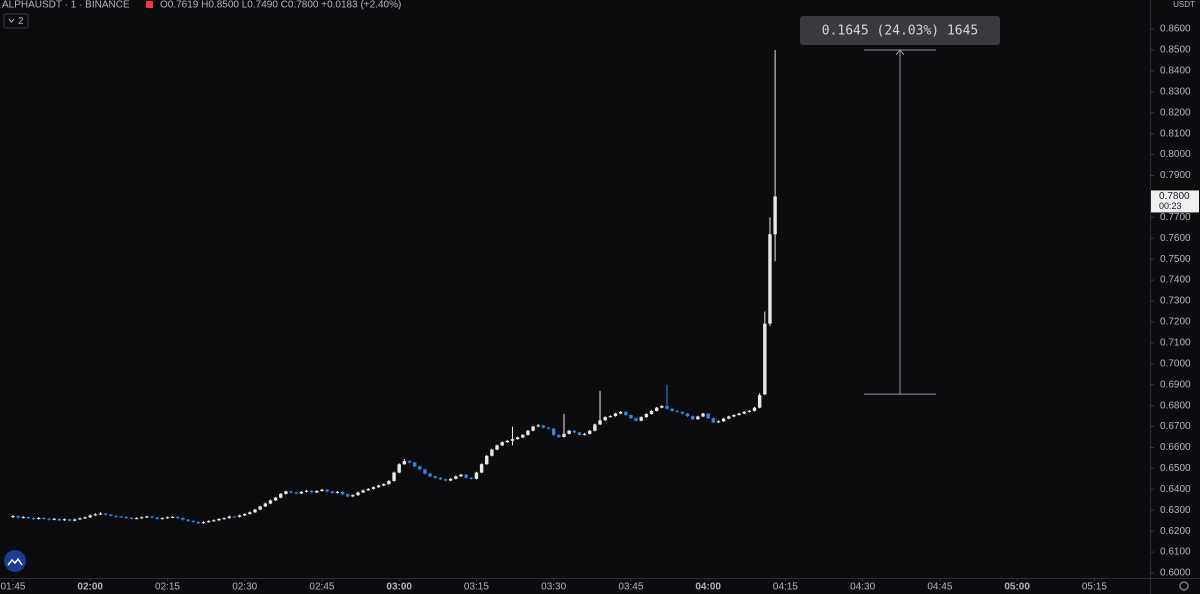 The height and width of the screenshot is (594, 1200). I want to click on settings, so click(1184, 586).